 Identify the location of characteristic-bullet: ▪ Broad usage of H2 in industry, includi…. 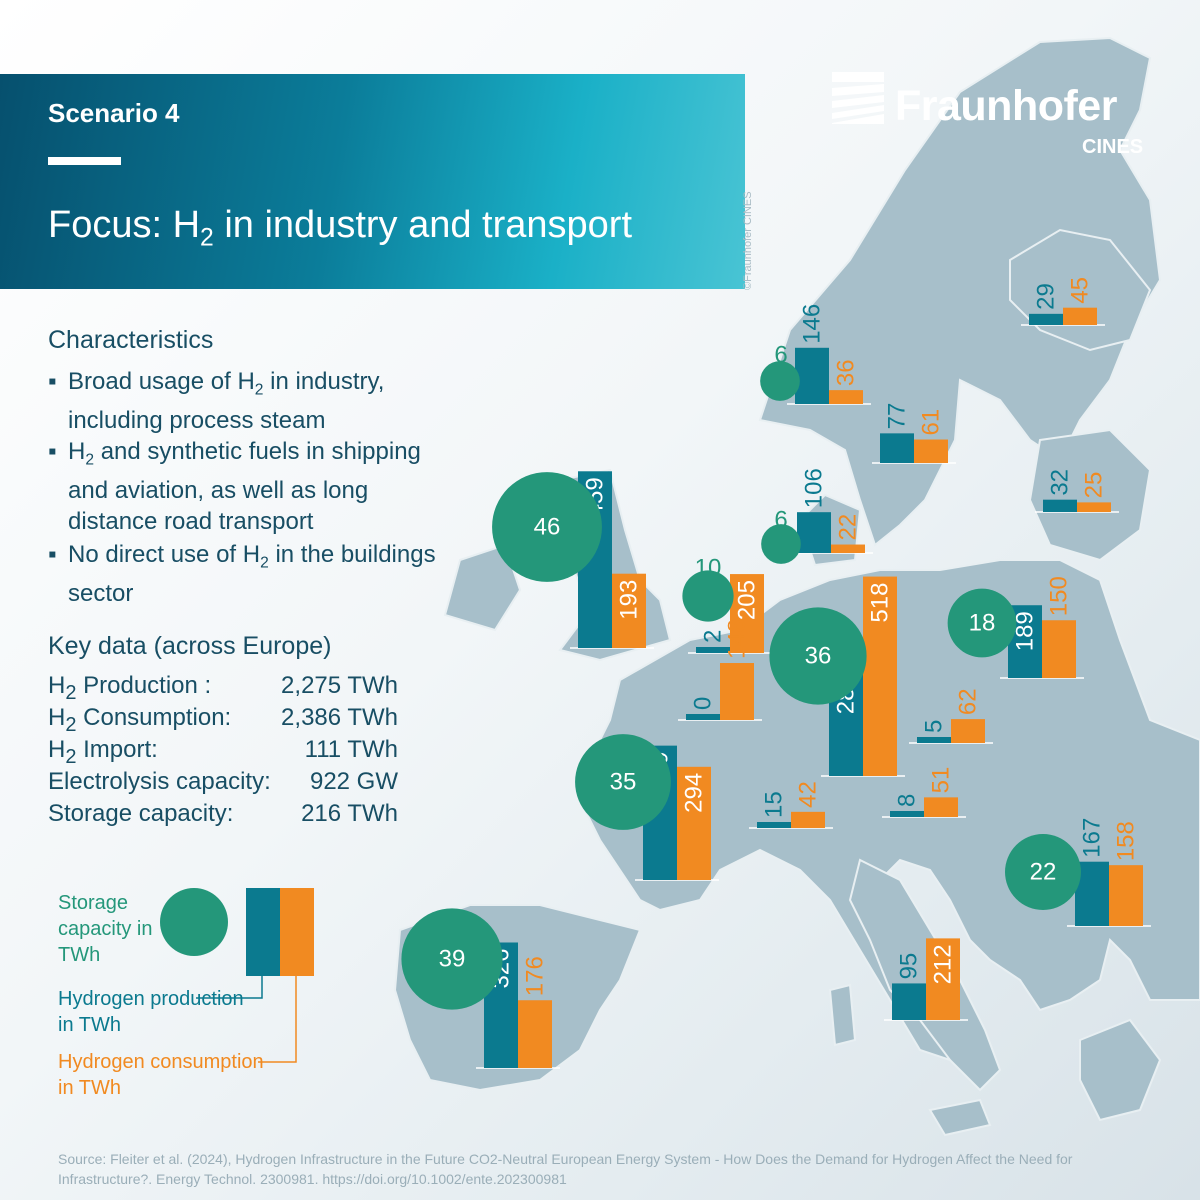
(216, 401).